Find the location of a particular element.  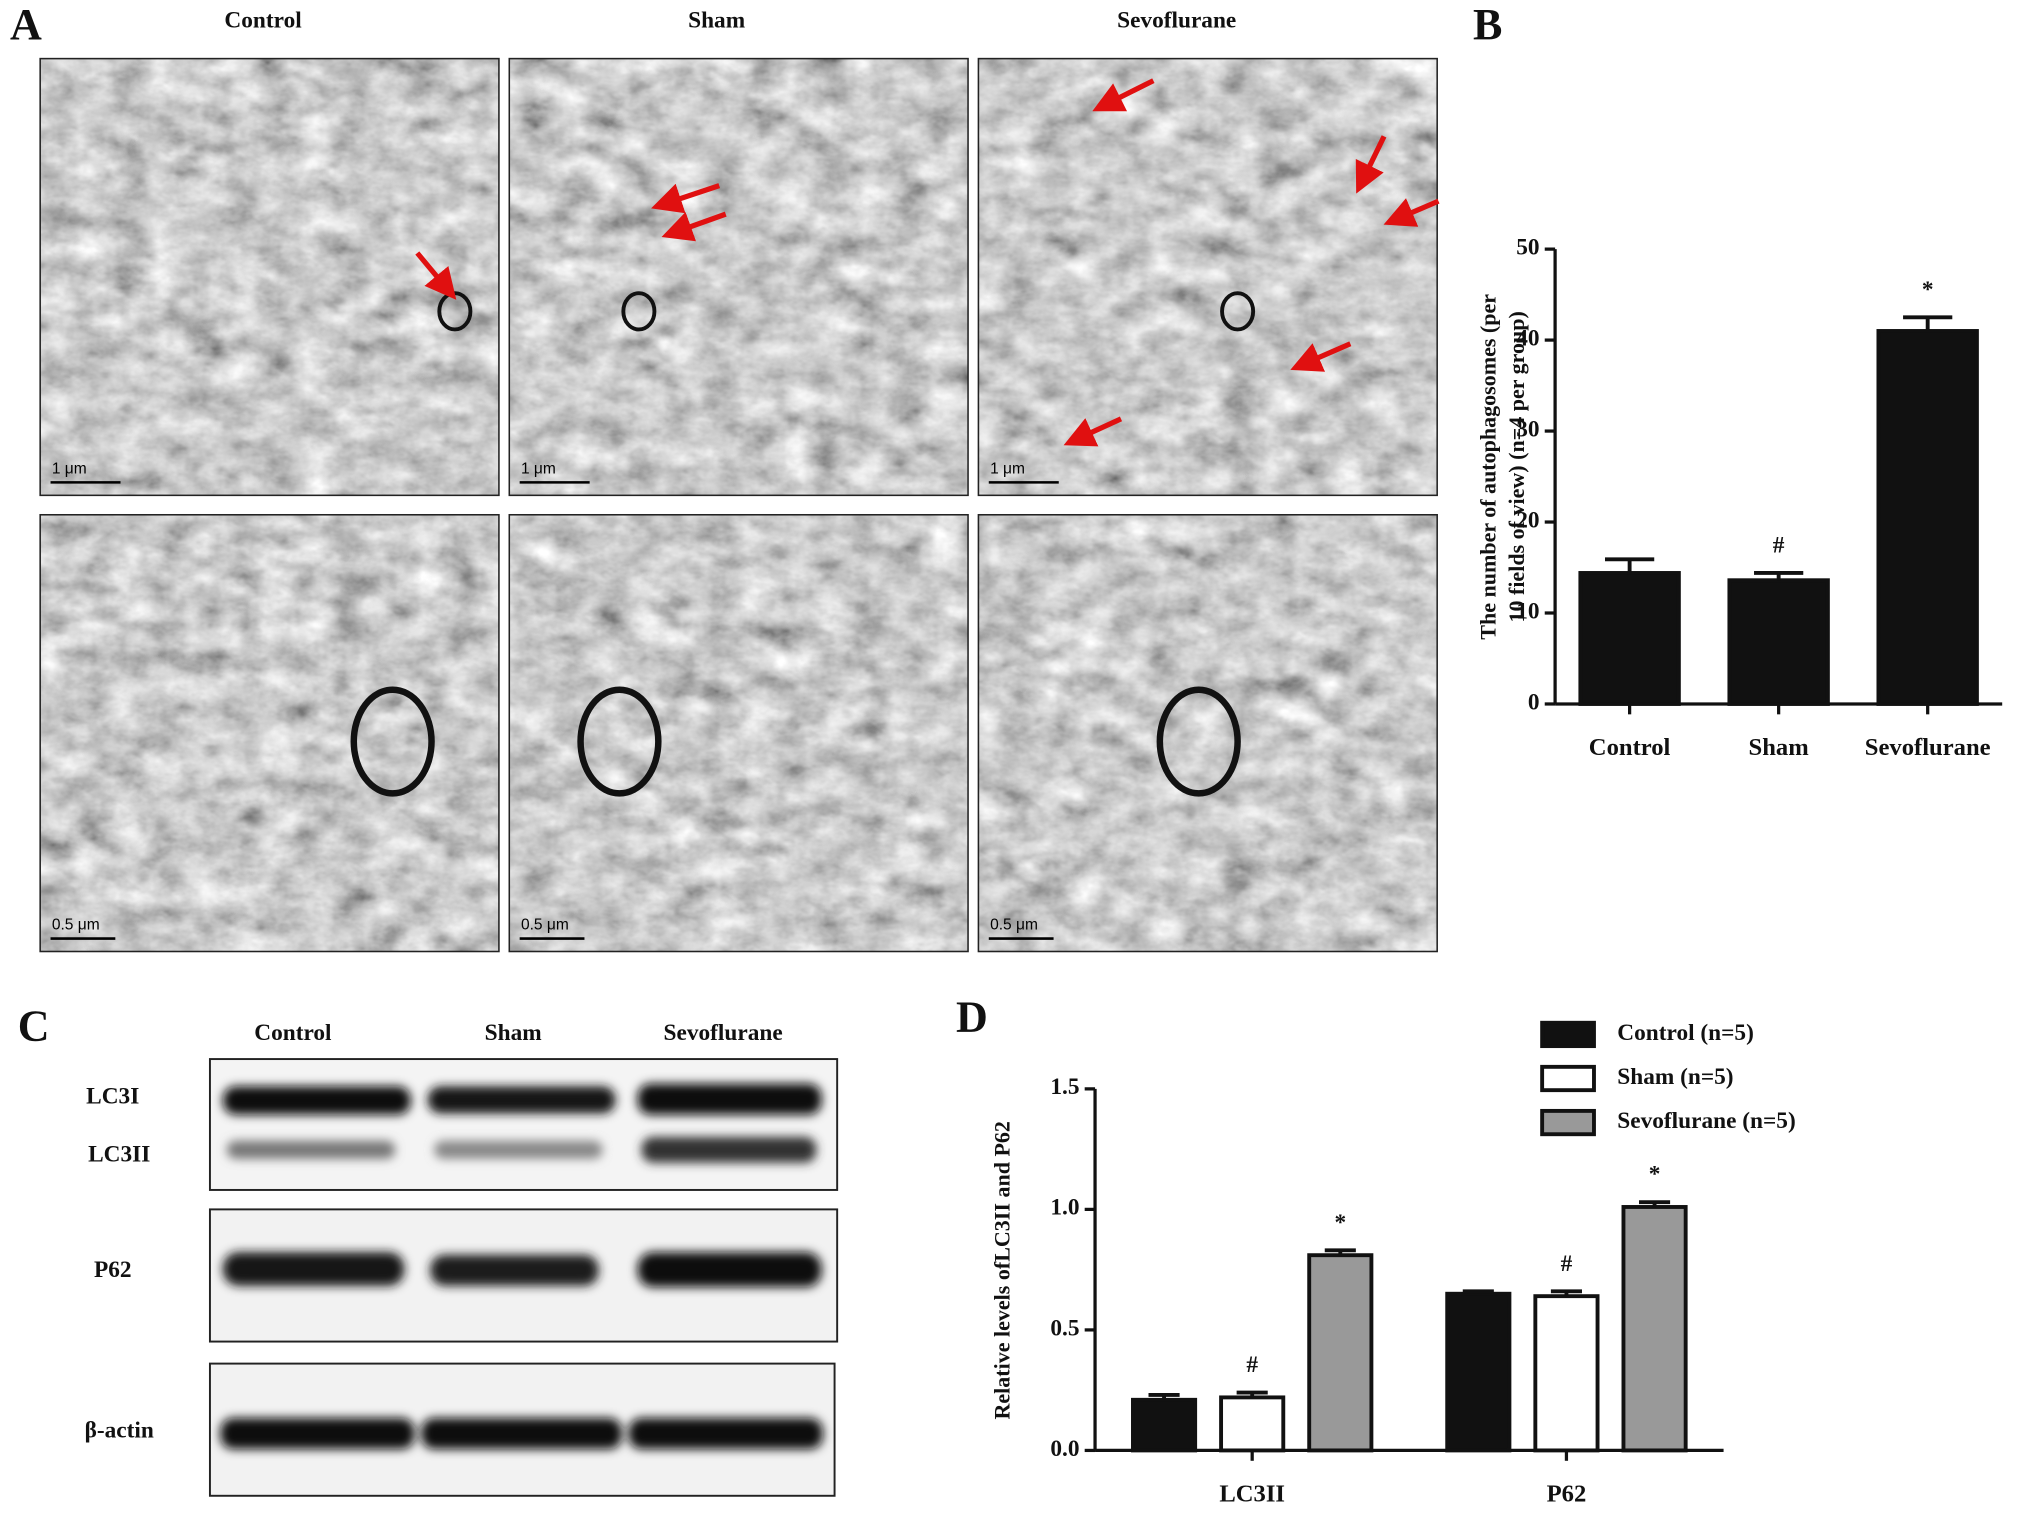

x-tick-label: P62 is located at coordinates (1567, 1493).